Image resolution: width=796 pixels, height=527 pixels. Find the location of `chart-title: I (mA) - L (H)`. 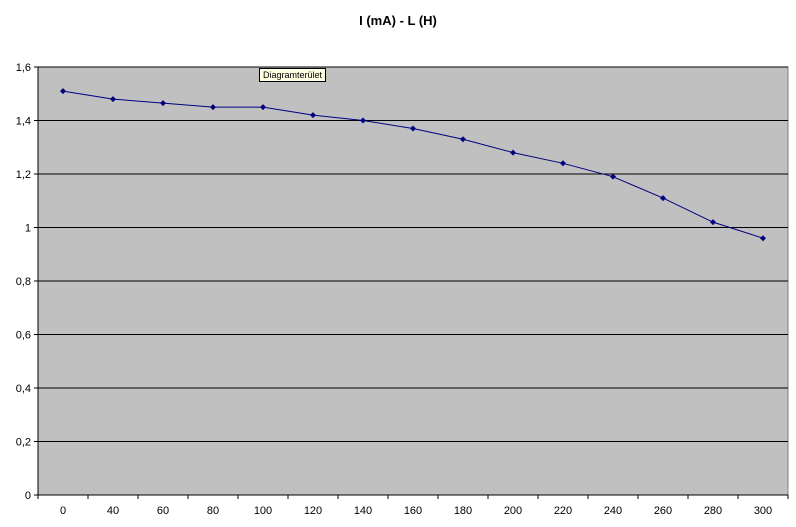

chart-title: I (mA) - L (H) is located at coordinates (398, 20).